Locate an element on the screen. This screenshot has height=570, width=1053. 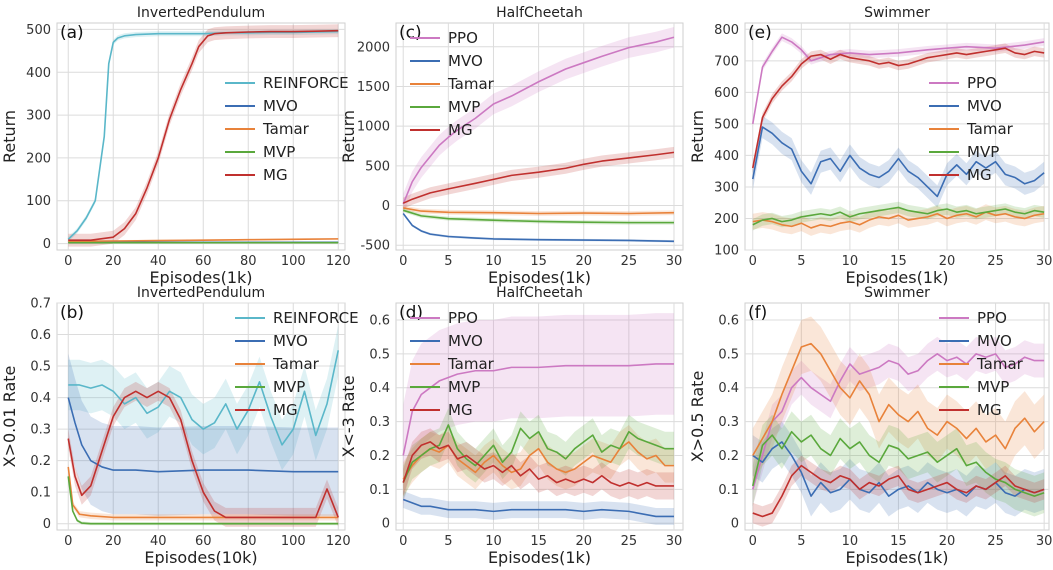
y-tick-label: 0.1 is located at coordinates (728, 490).